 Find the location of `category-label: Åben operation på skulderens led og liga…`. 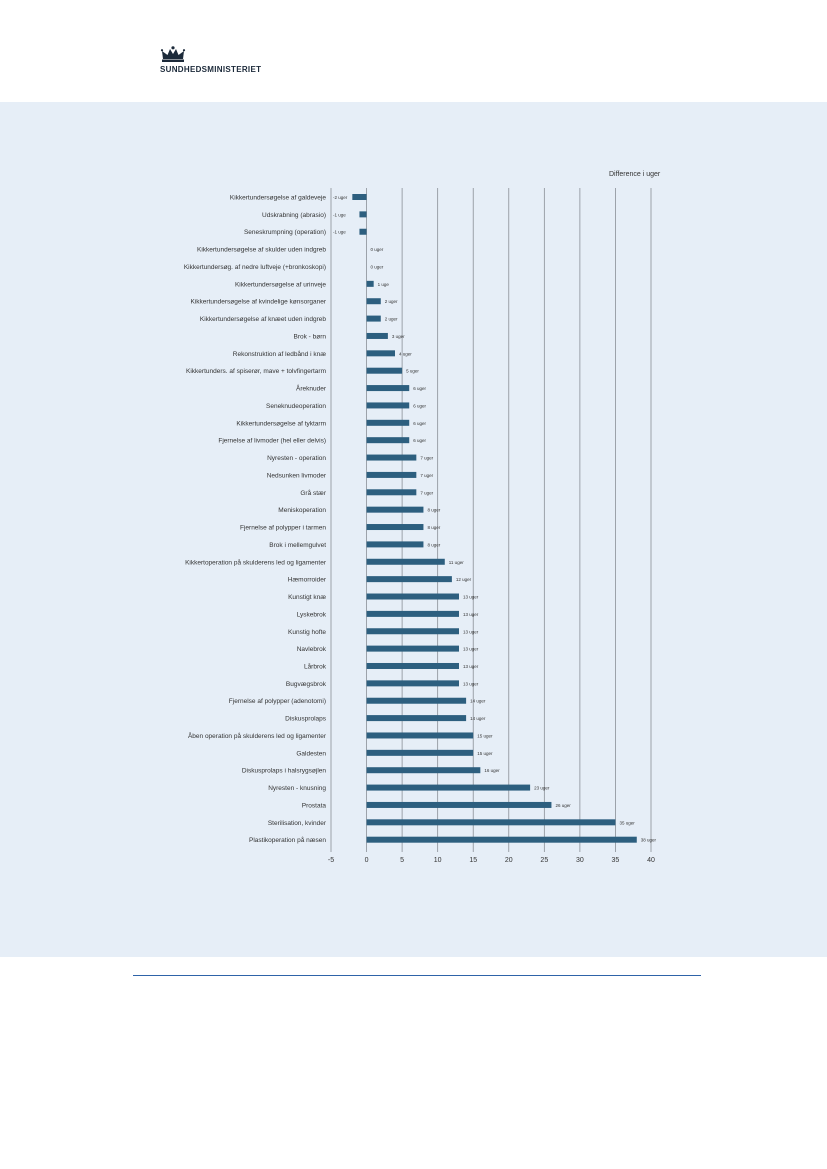

category-label: Åben operation på skulderens led og liga… is located at coordinates (257, 735).